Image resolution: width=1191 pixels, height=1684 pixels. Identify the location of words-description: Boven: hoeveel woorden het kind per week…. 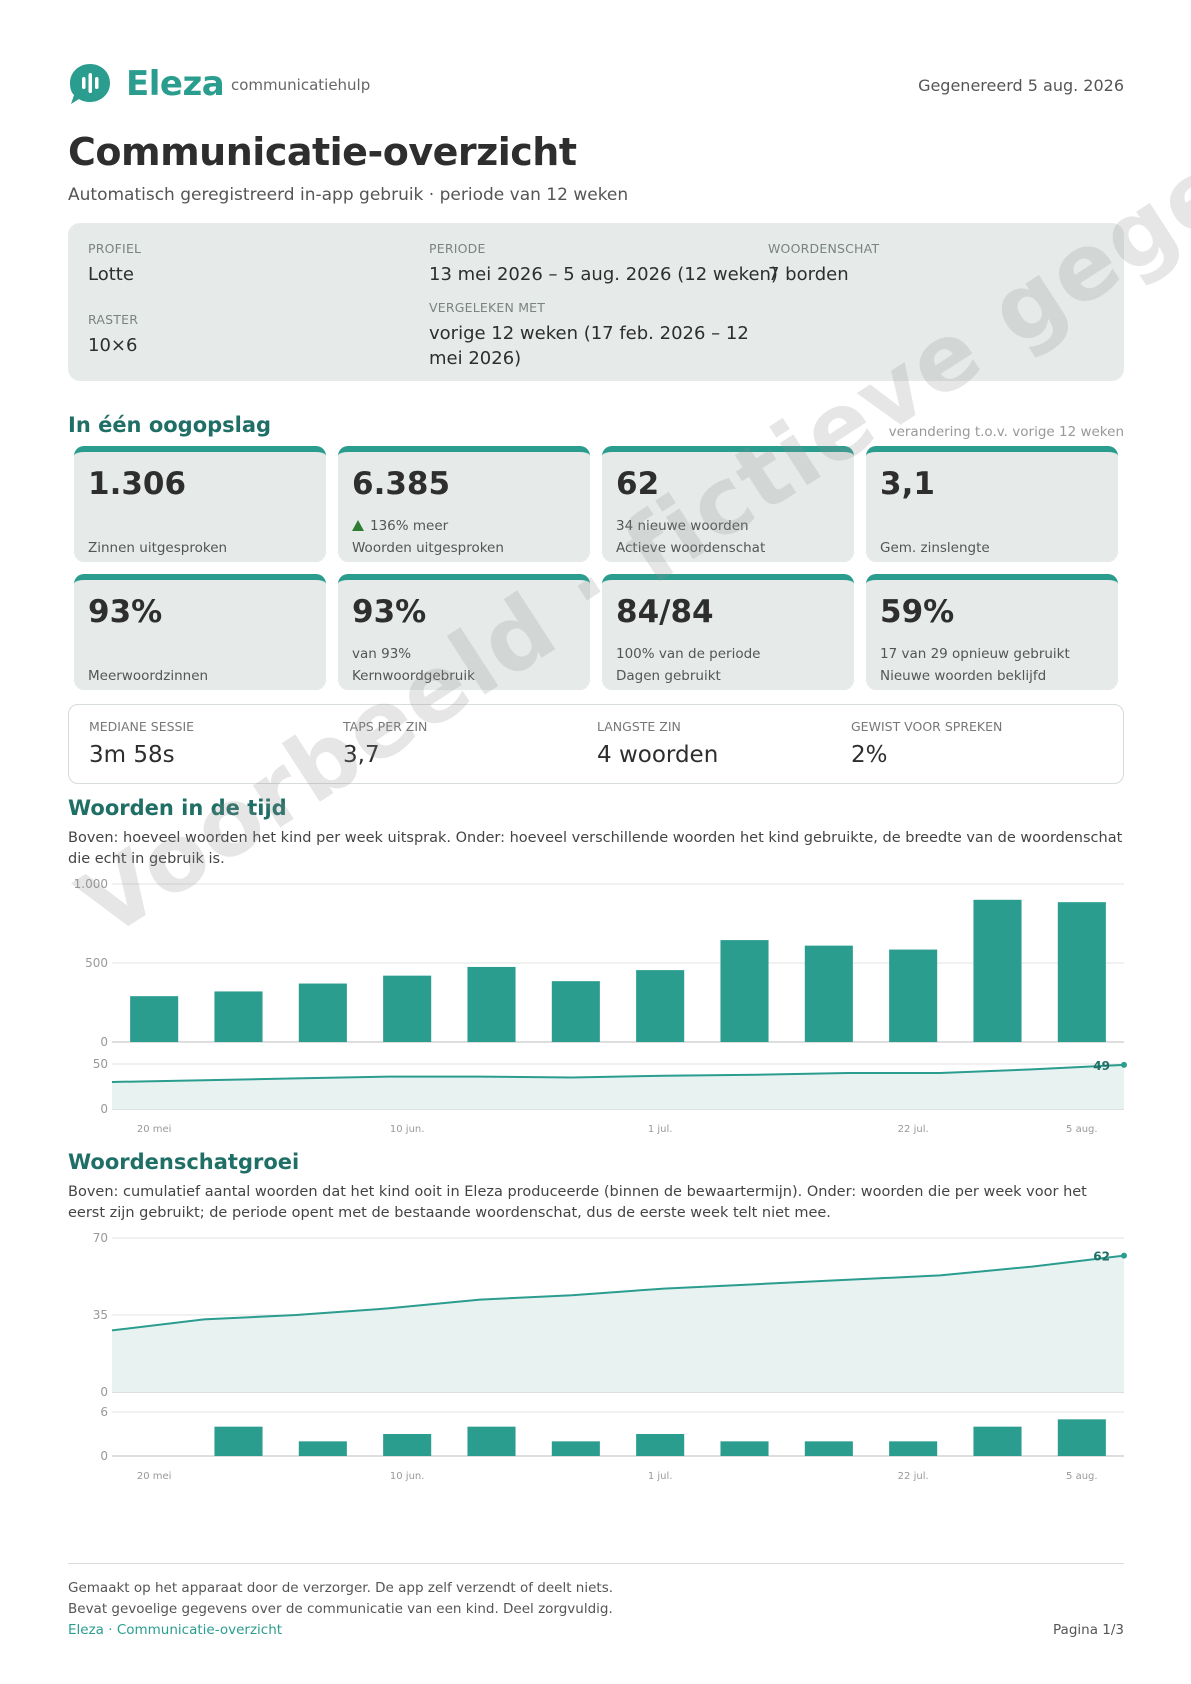
(595, 848).